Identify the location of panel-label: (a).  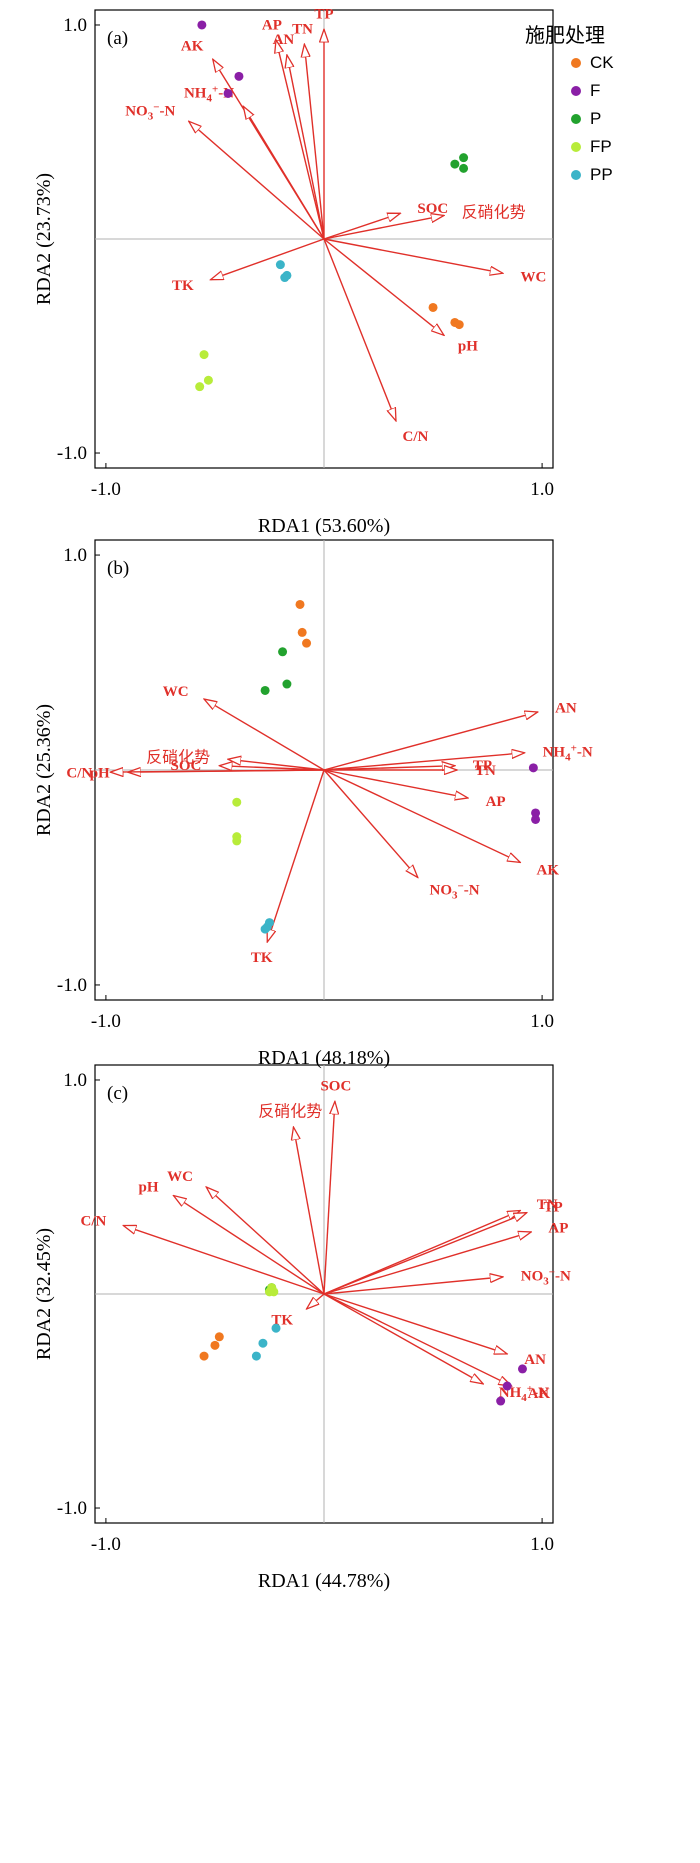
(117, 38).